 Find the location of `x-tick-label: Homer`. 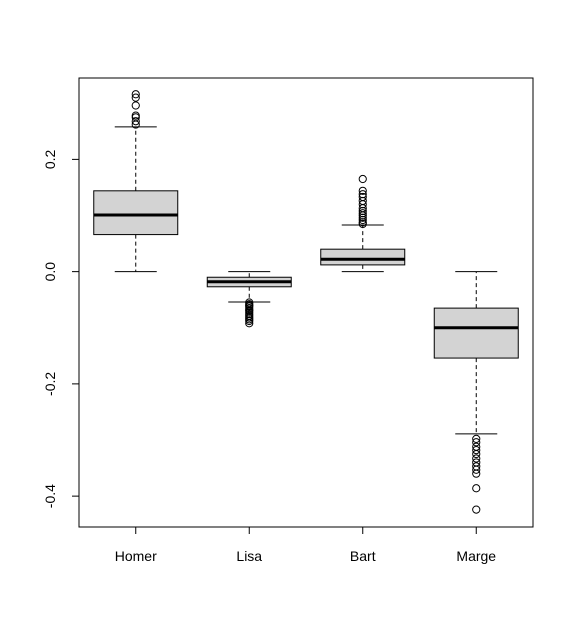

x-tick-label: Homer is located at coordinates (136, 556).